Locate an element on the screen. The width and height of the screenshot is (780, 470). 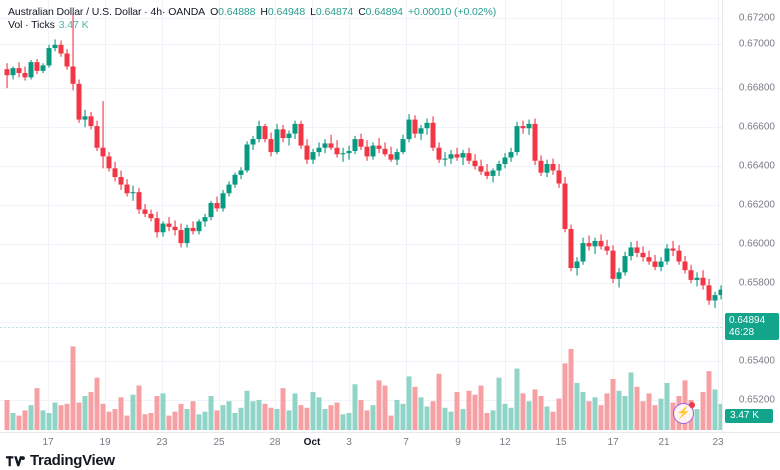
volume-value-badge: 3.47 K is located at coordinates (749, 416).